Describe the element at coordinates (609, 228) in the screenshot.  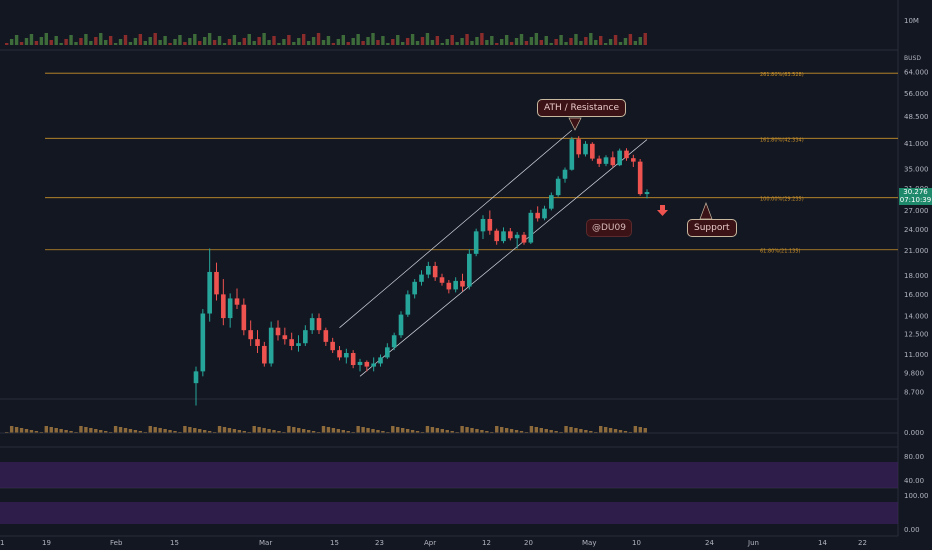
I see `author-watermark: @DU09` at that location.